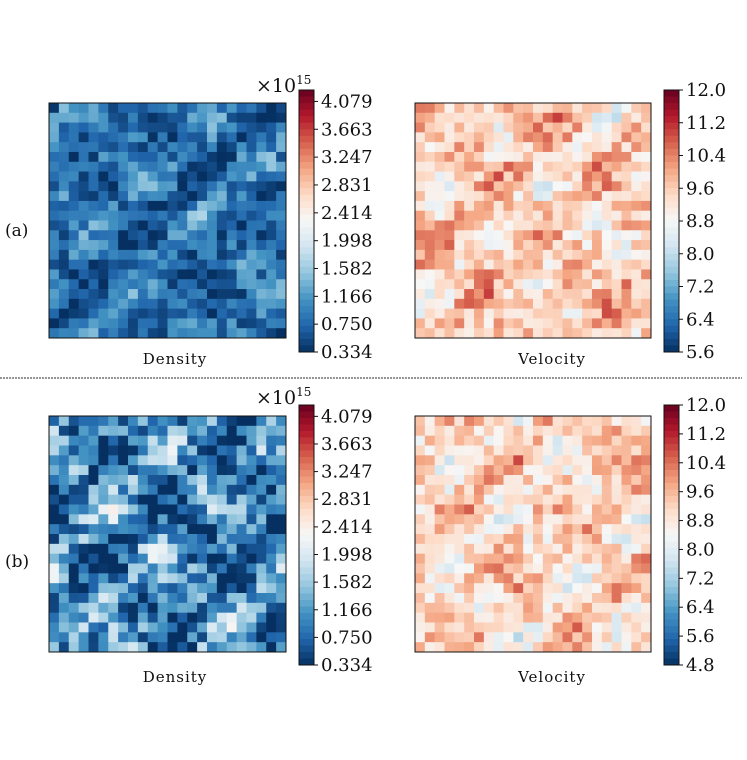 The width and height of the screenshot is (747, 760). I want to click on row-label-a: (a), so click(16, 231).